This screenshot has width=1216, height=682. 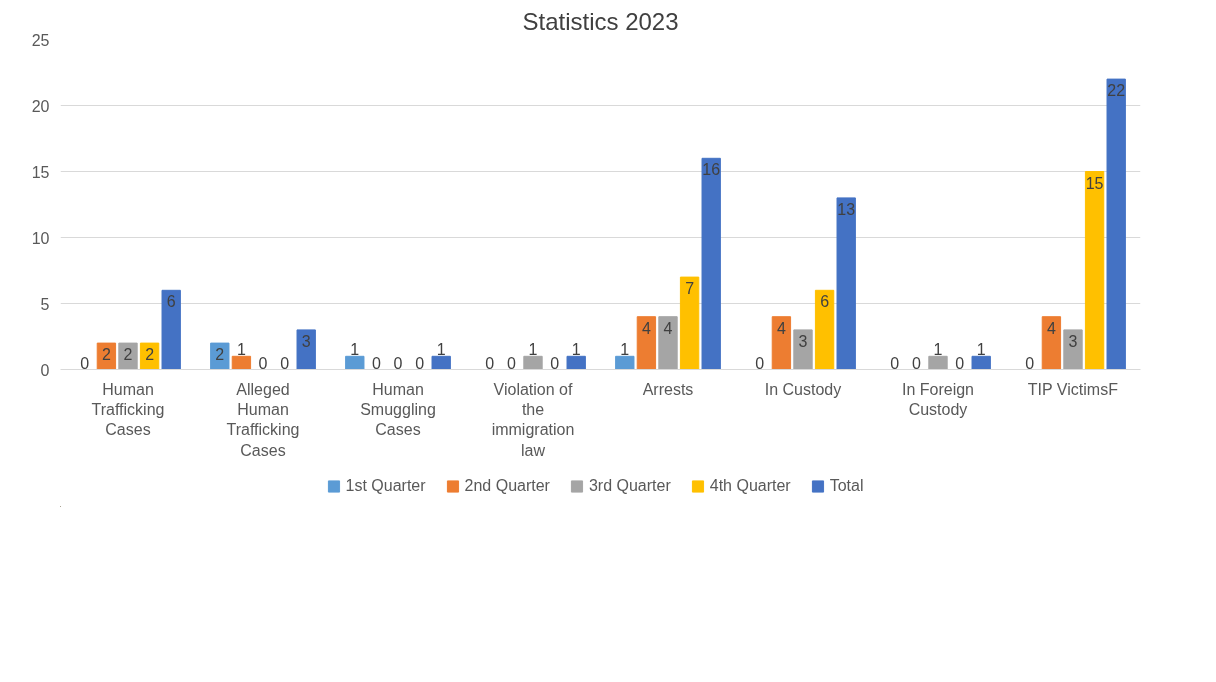 I want to click on x-tick-label: Human Smuggling Cases, so click(x=398, y=409).